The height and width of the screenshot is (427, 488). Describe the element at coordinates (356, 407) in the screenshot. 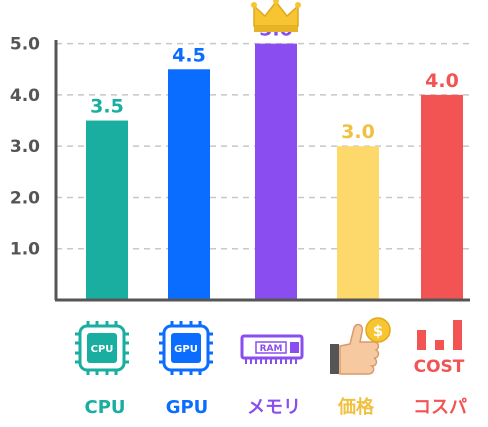

I see `category-label: 価格` at that location.